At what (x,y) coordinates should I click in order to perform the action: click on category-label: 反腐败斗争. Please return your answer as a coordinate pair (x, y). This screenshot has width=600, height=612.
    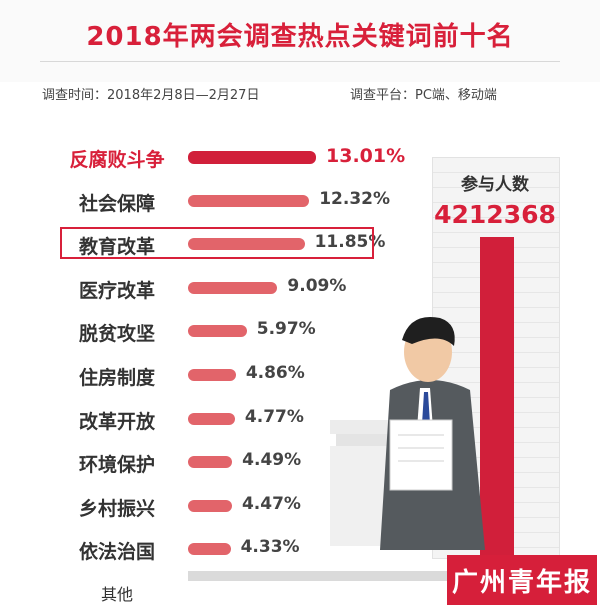
    Looking at the image, I should click on (117, 160).